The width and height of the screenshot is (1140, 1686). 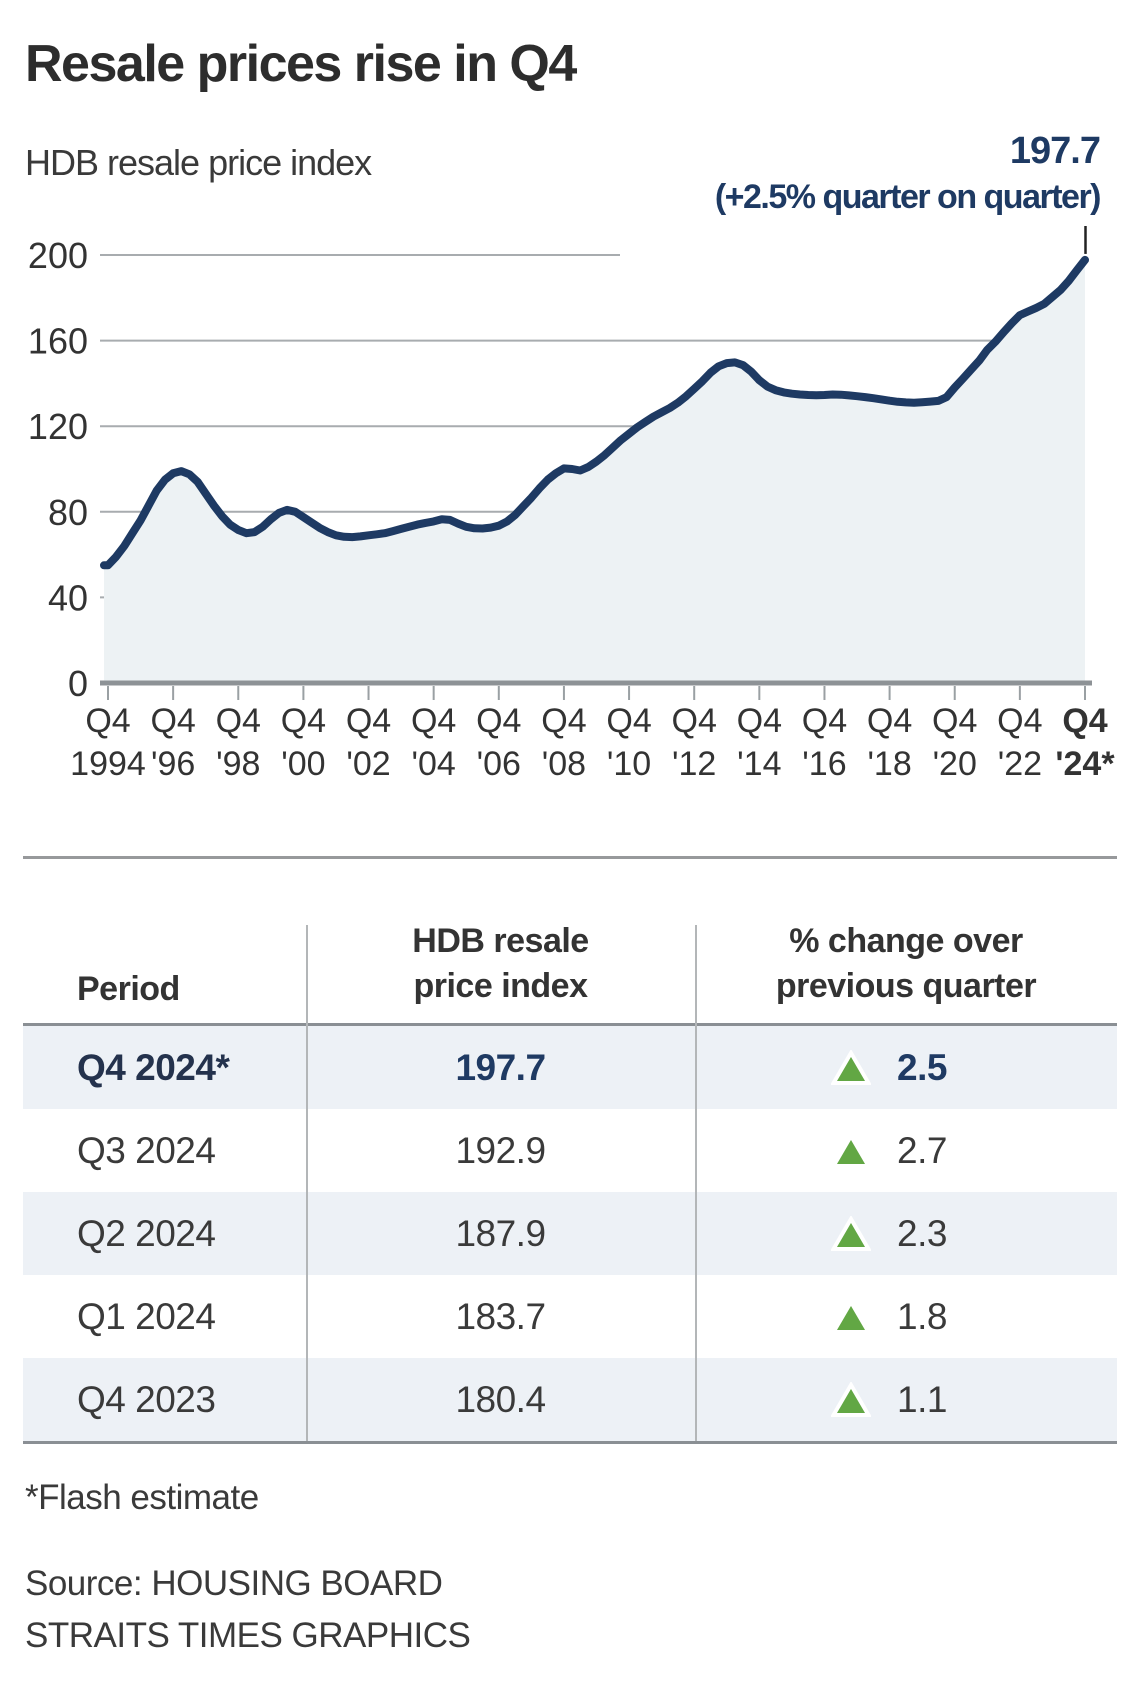 What do you see at coordinates (234, 1583) in the screenshot?
I see `source-line: Source: HOUSING BOARD` at bounding box center [234, 1583].